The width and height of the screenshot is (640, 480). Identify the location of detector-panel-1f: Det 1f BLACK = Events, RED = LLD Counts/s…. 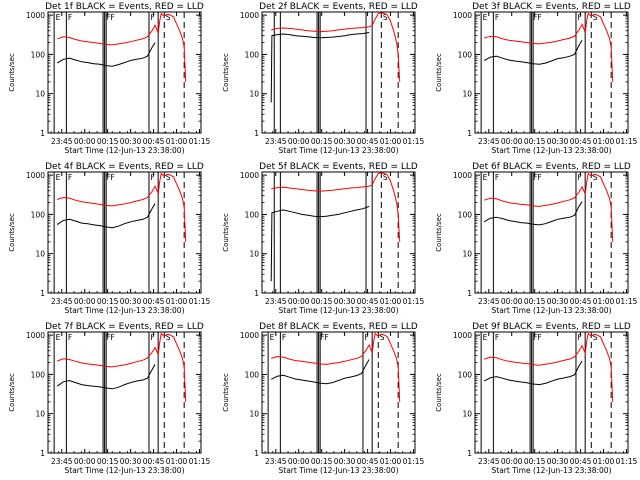
(109, 78).